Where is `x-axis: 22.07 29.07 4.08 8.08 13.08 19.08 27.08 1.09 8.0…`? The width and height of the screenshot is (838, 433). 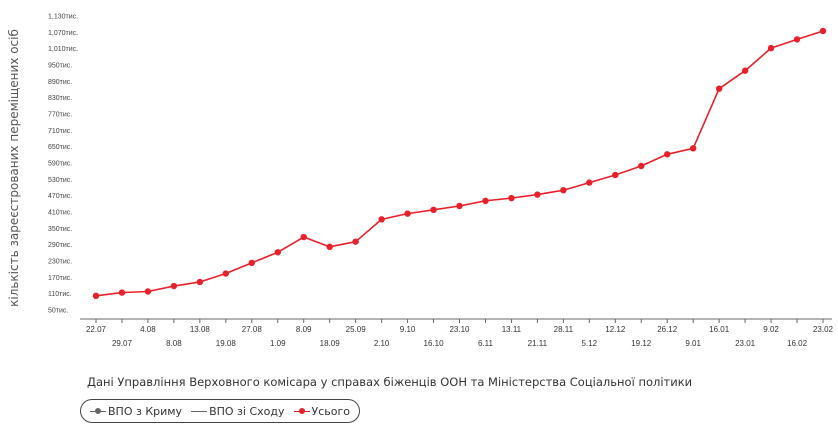
x-axis: 22.07 29.07 4.08 8.08 13.08 19.08 27.08 1.09 8.0… is located at coordinates (457, 333).